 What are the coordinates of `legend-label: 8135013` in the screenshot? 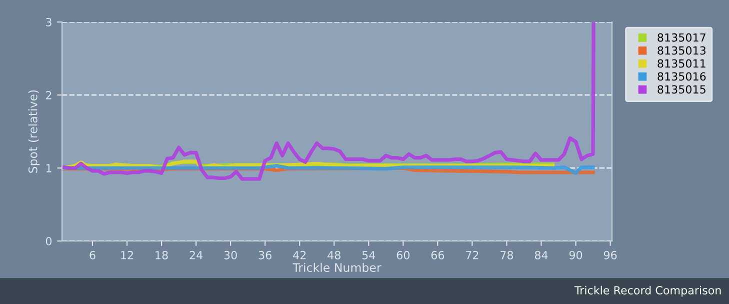 It's located at (682, 50).